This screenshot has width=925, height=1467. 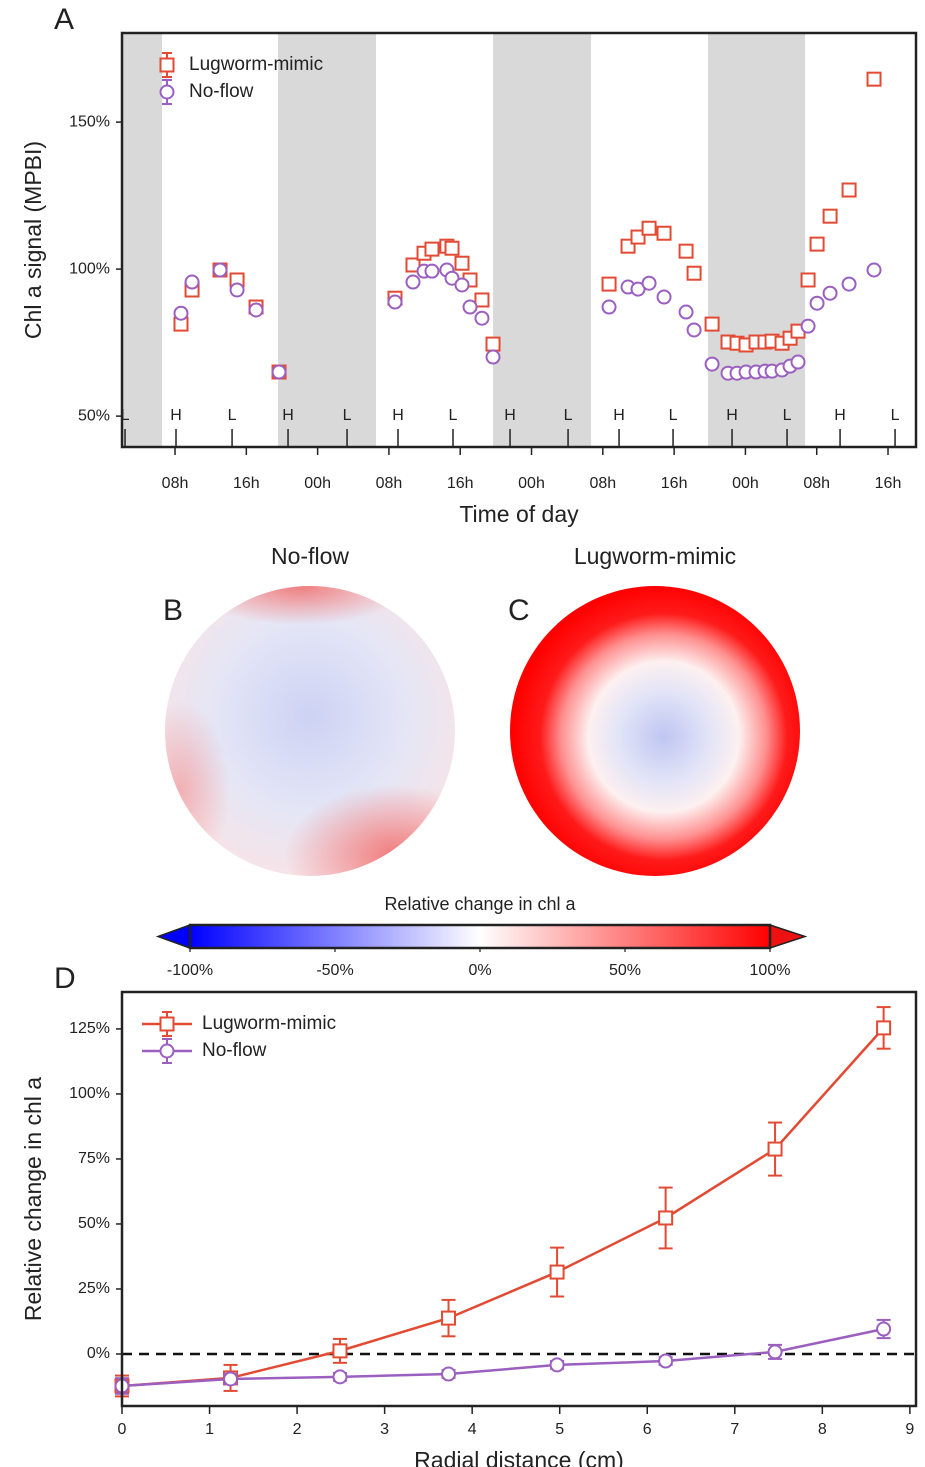 I want to click on x-tick-label: 8, so click(x=822, y=1429).